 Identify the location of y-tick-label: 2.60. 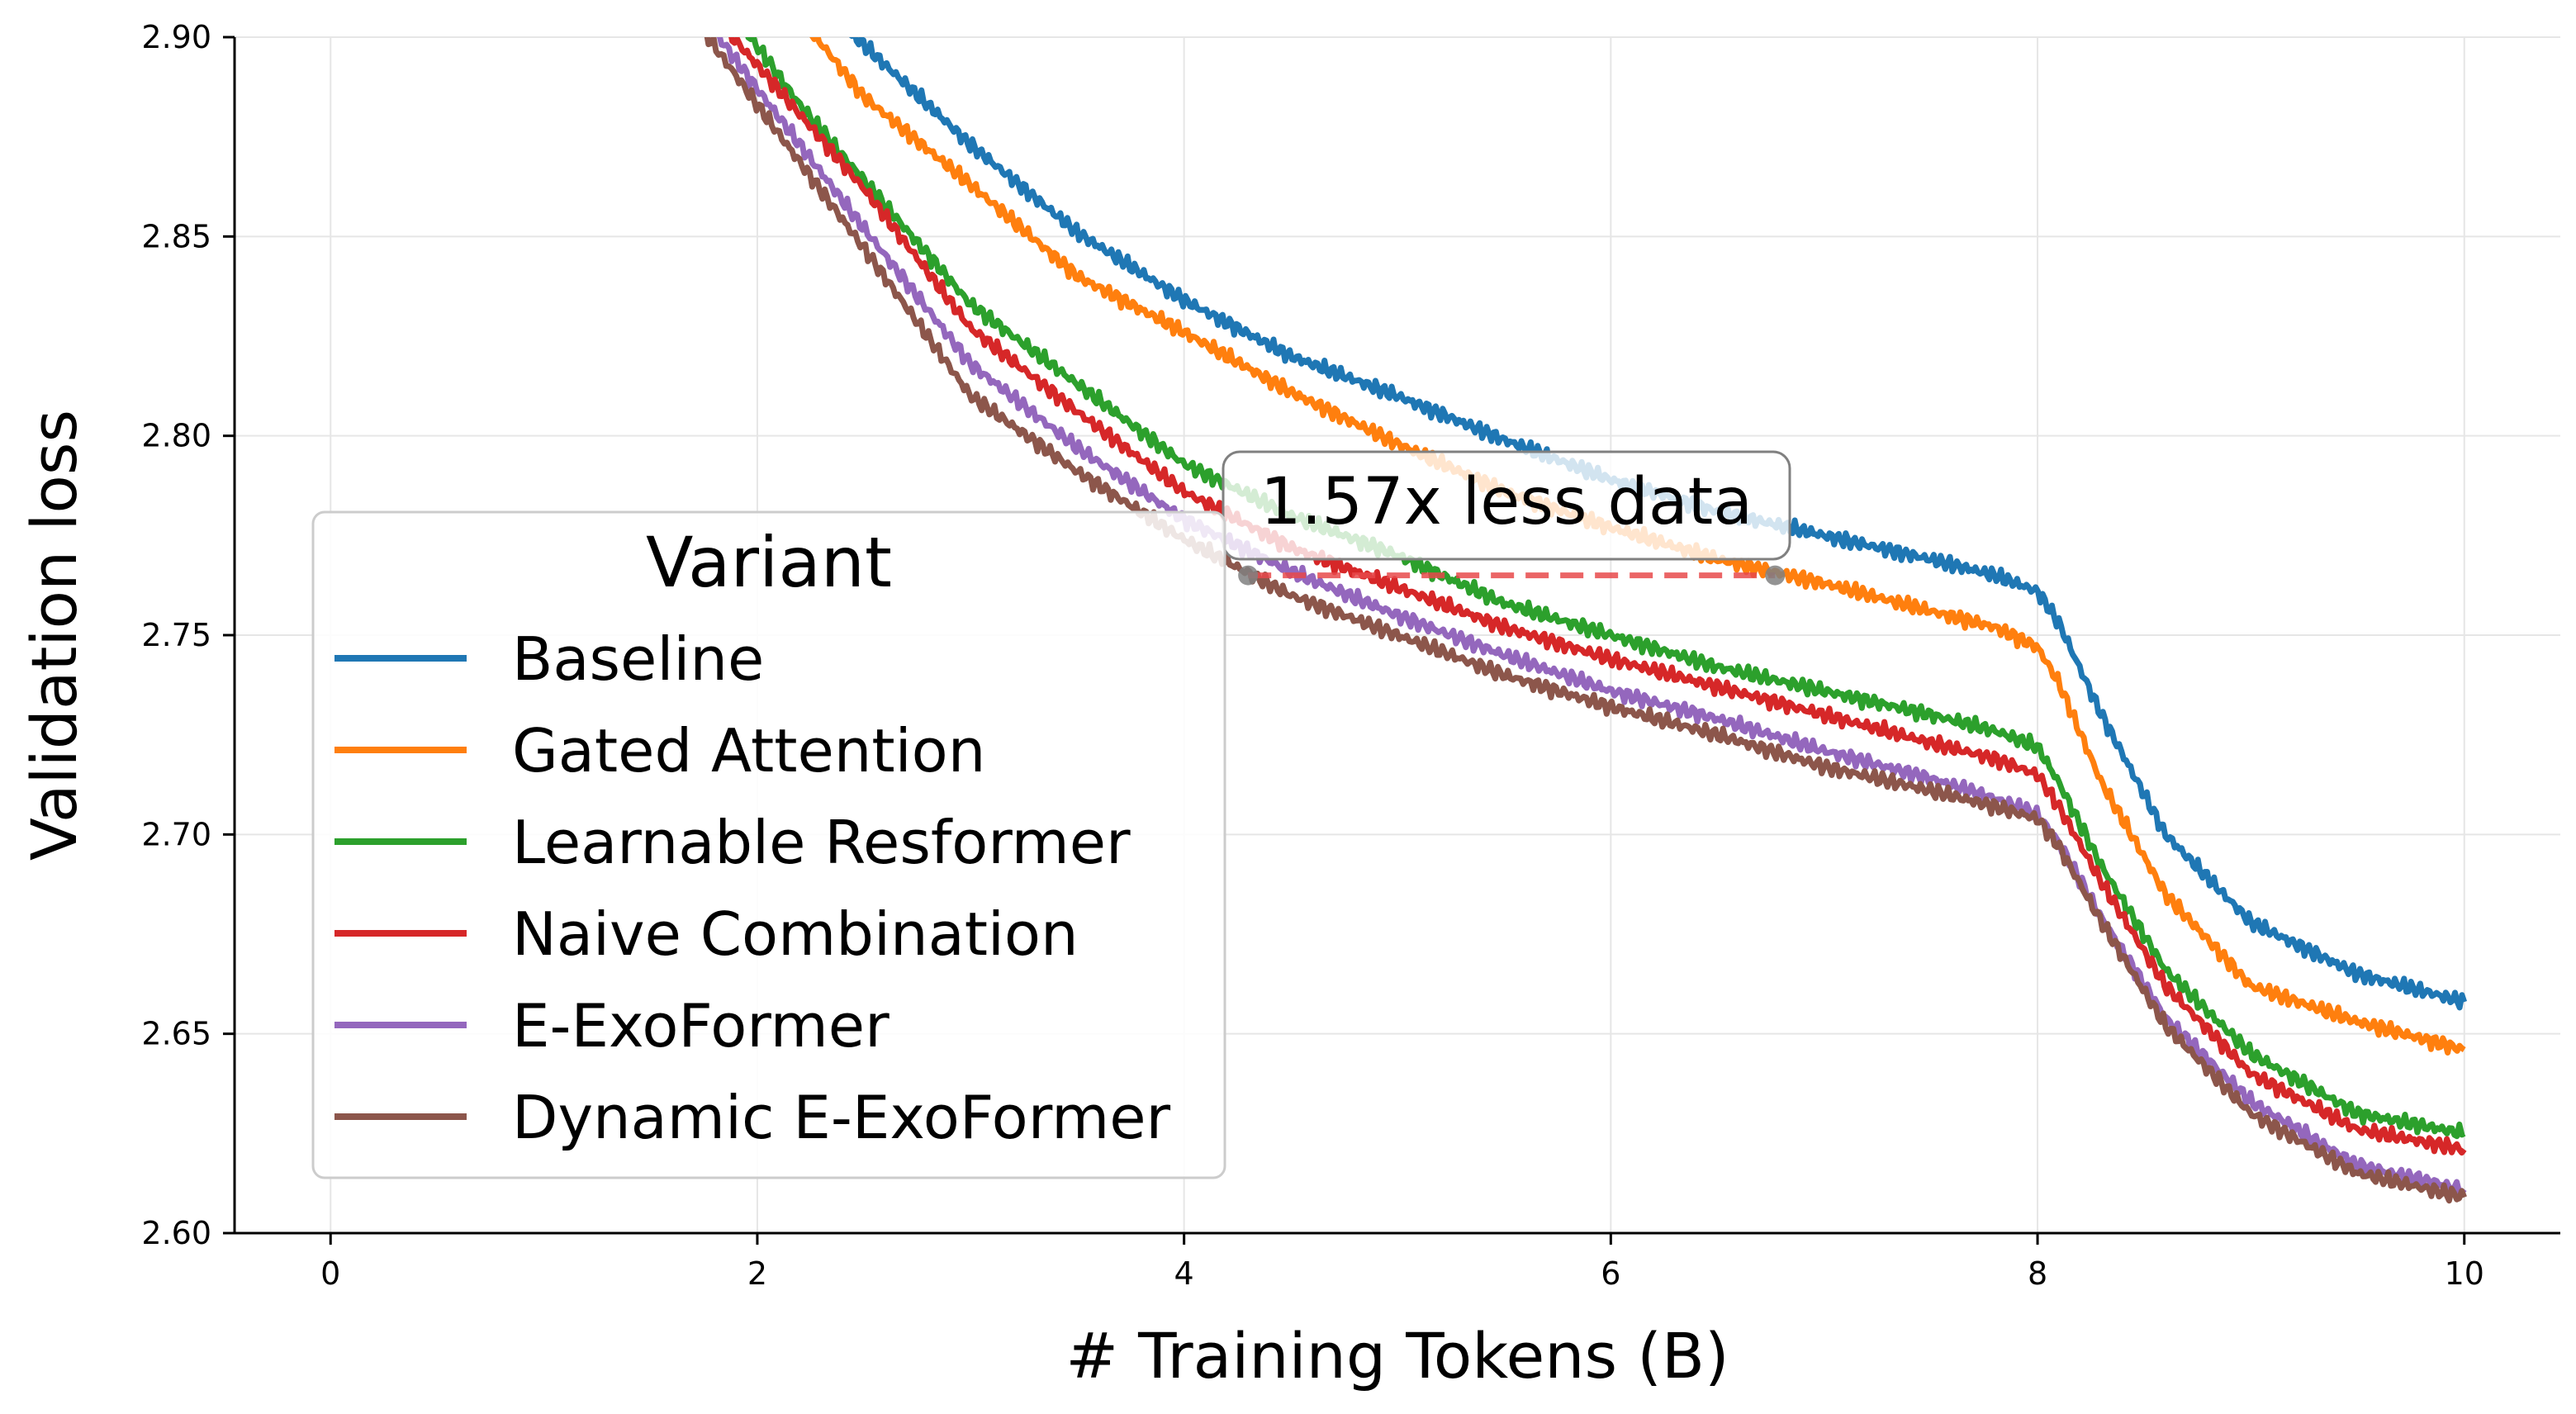
(176, 1233).